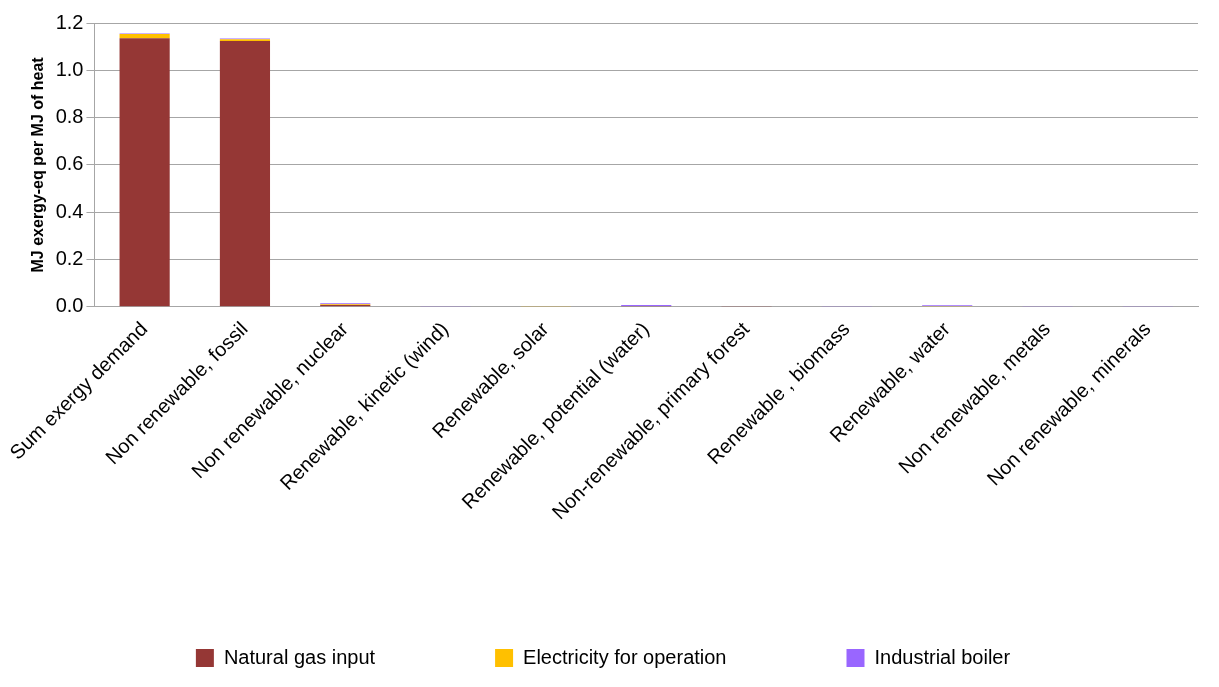  What do you see at coordinates (69, 258) in the screenshot?
I see `y-tick-label: 0.2` at bounding box center [69, 258].